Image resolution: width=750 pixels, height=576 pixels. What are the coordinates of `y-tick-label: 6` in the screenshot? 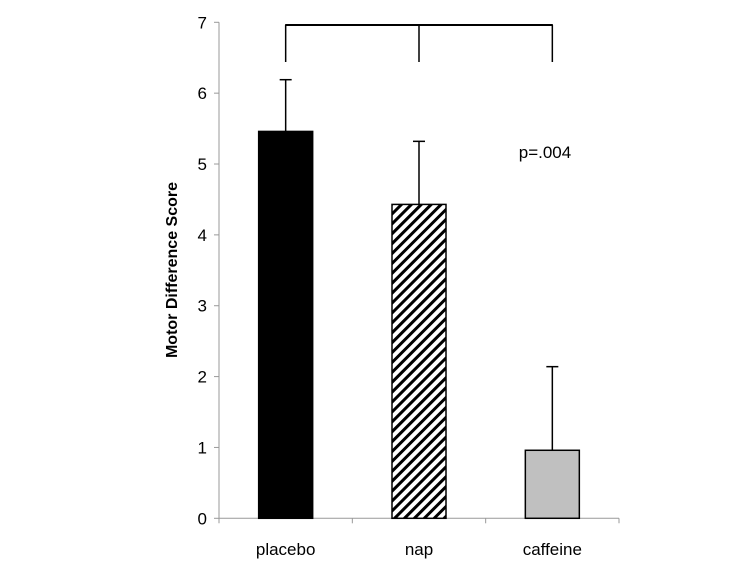 It's located at (202, 93).